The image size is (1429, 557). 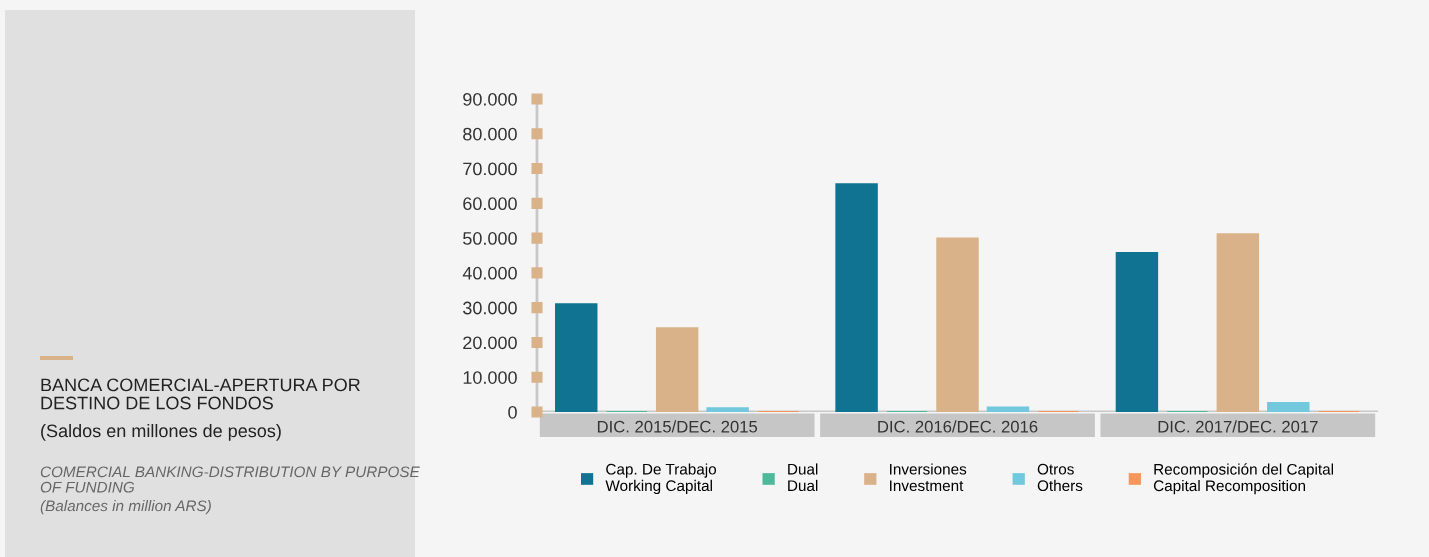 I want to click on y-tick-label: 90.000, so click(x=490, y=99).